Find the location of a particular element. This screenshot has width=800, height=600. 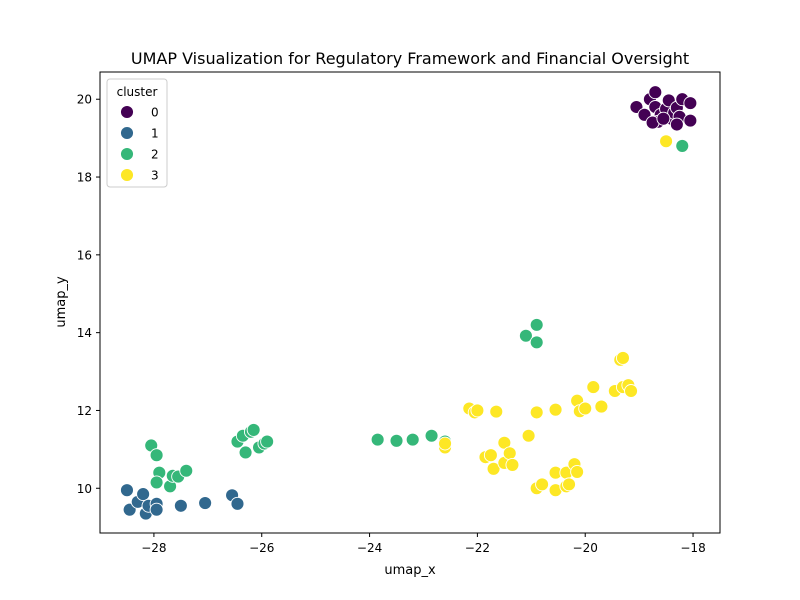

legend-label-1: 1 is located at coordinates (155, 134).